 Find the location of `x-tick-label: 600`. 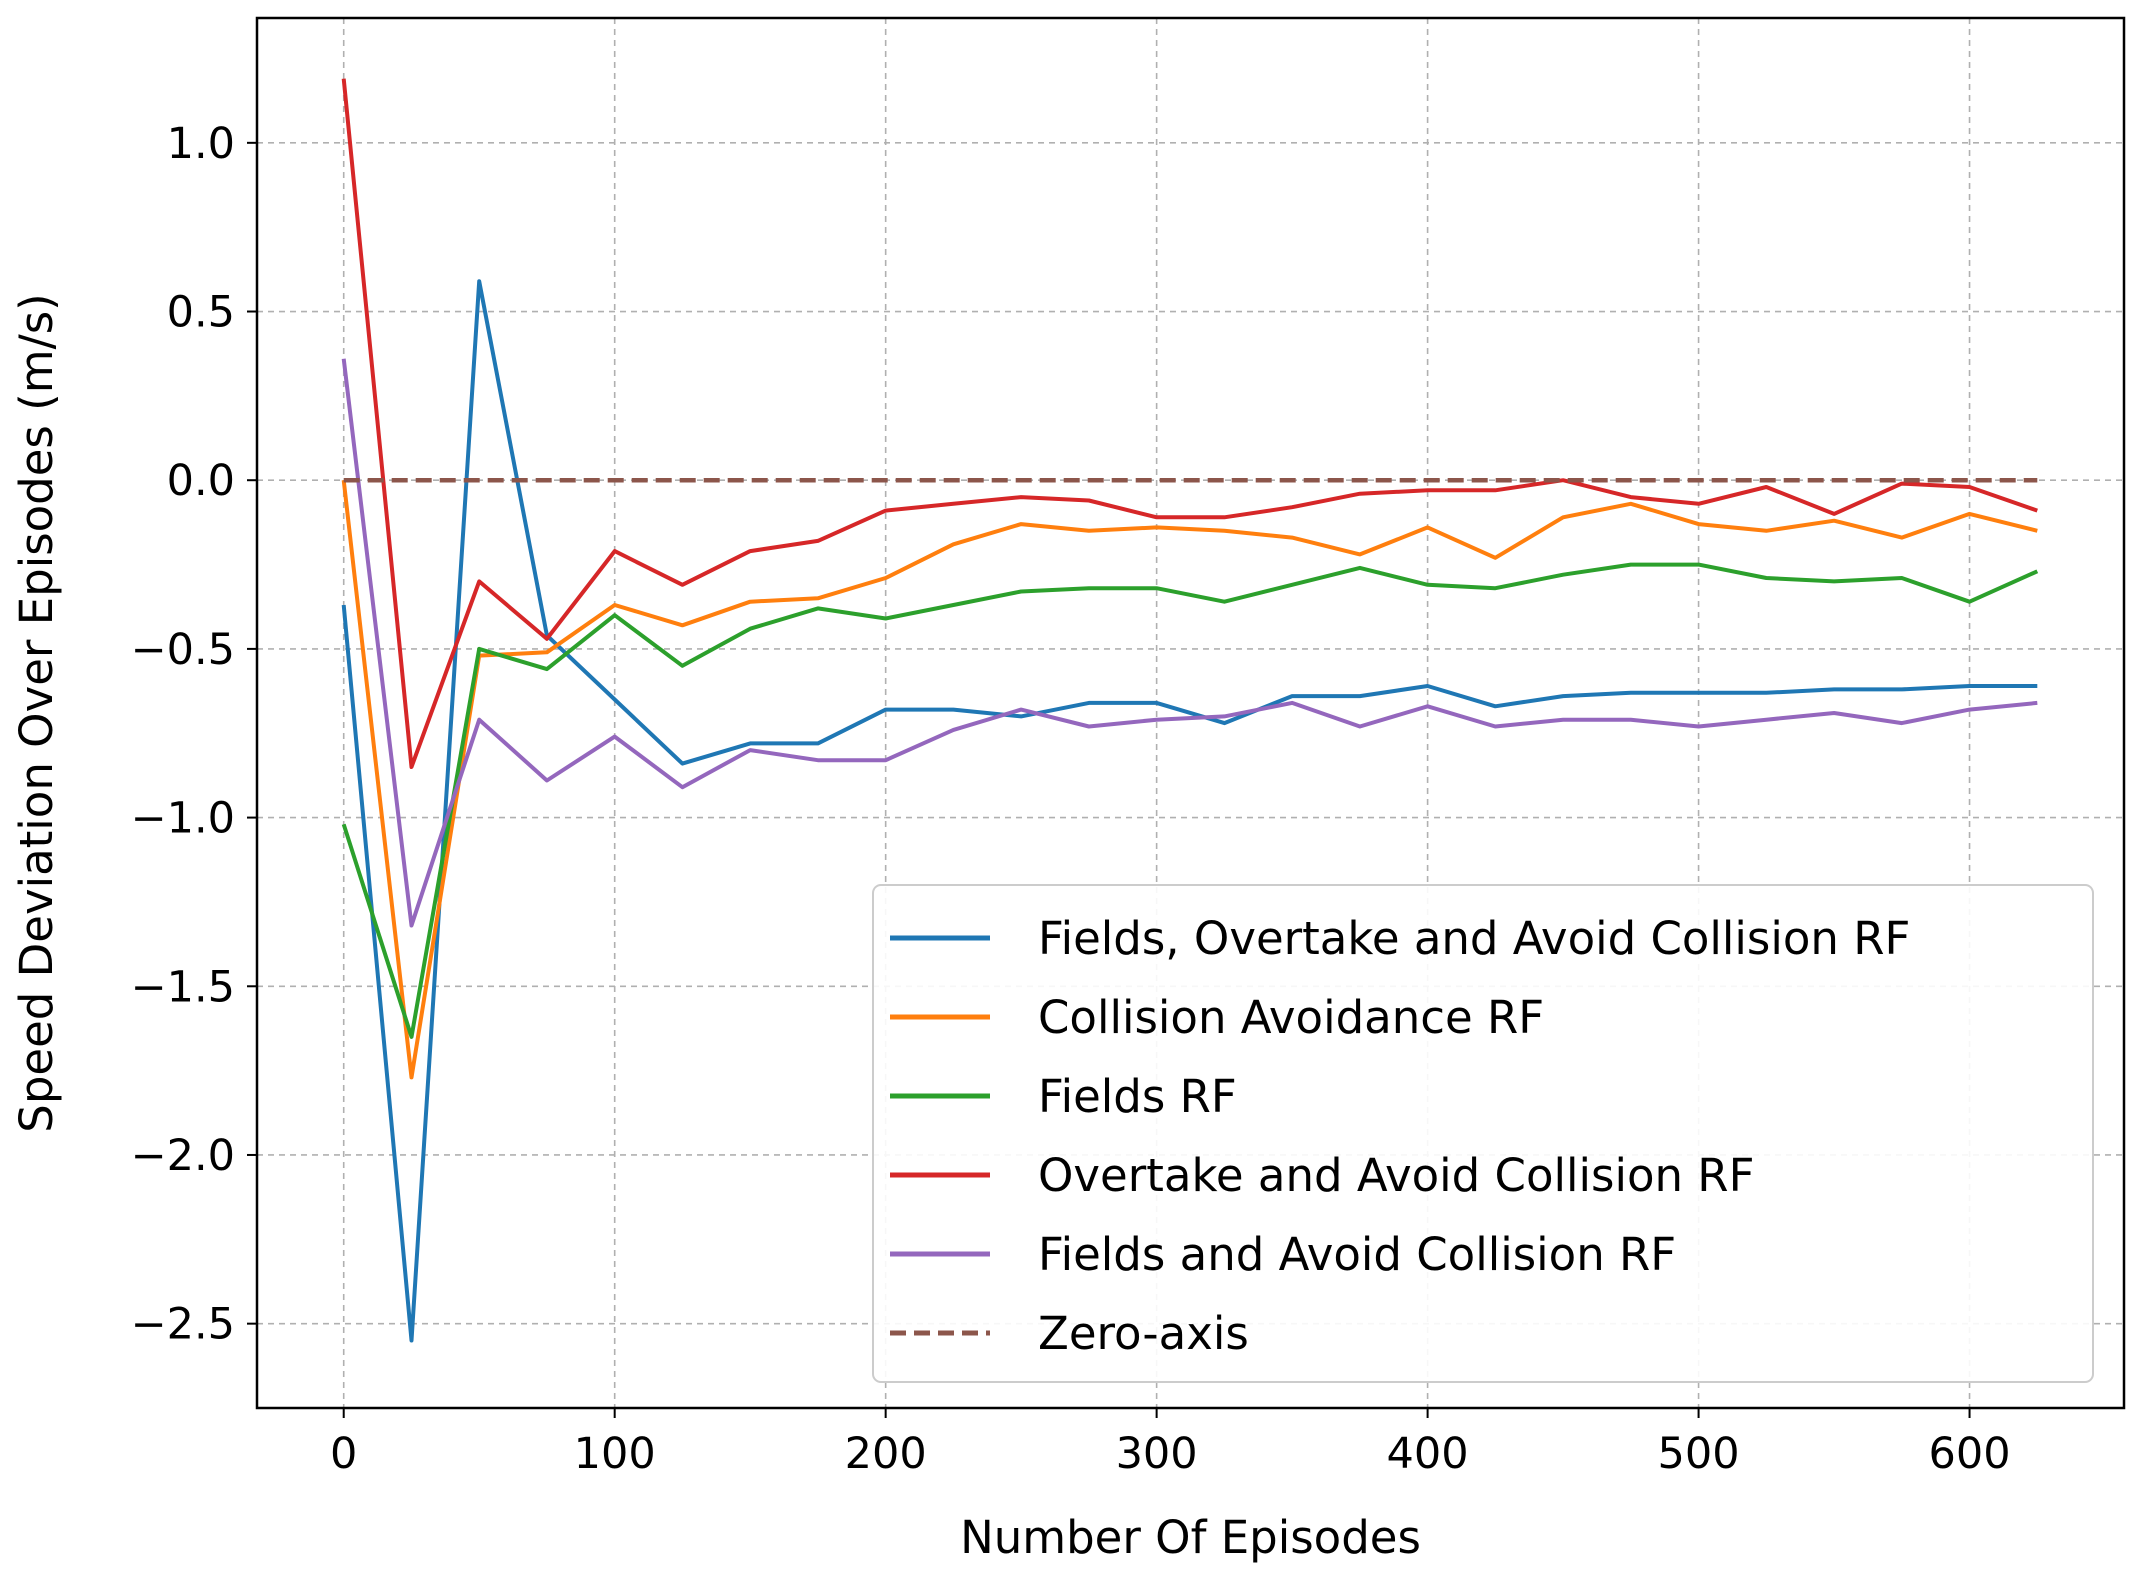

x-tick-label: 600 is located at coordinates (1970, 1454).